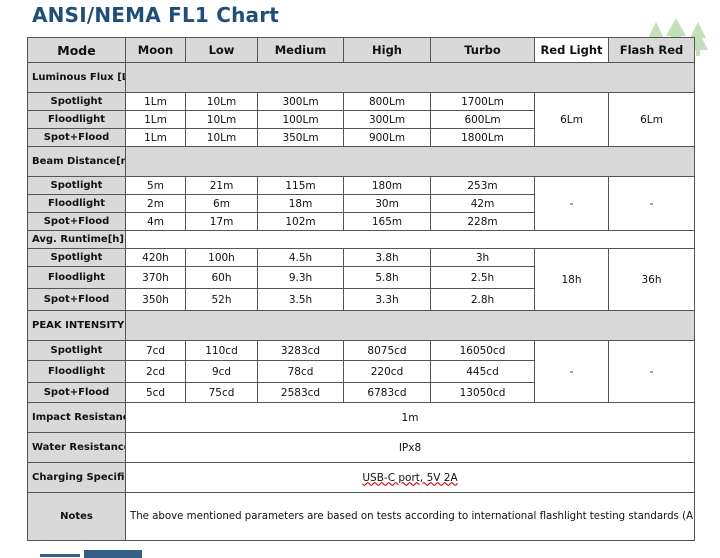  Describe the element at coordinates (571, 203) in the screenshot. I see `red-light-beam: -` at that location.